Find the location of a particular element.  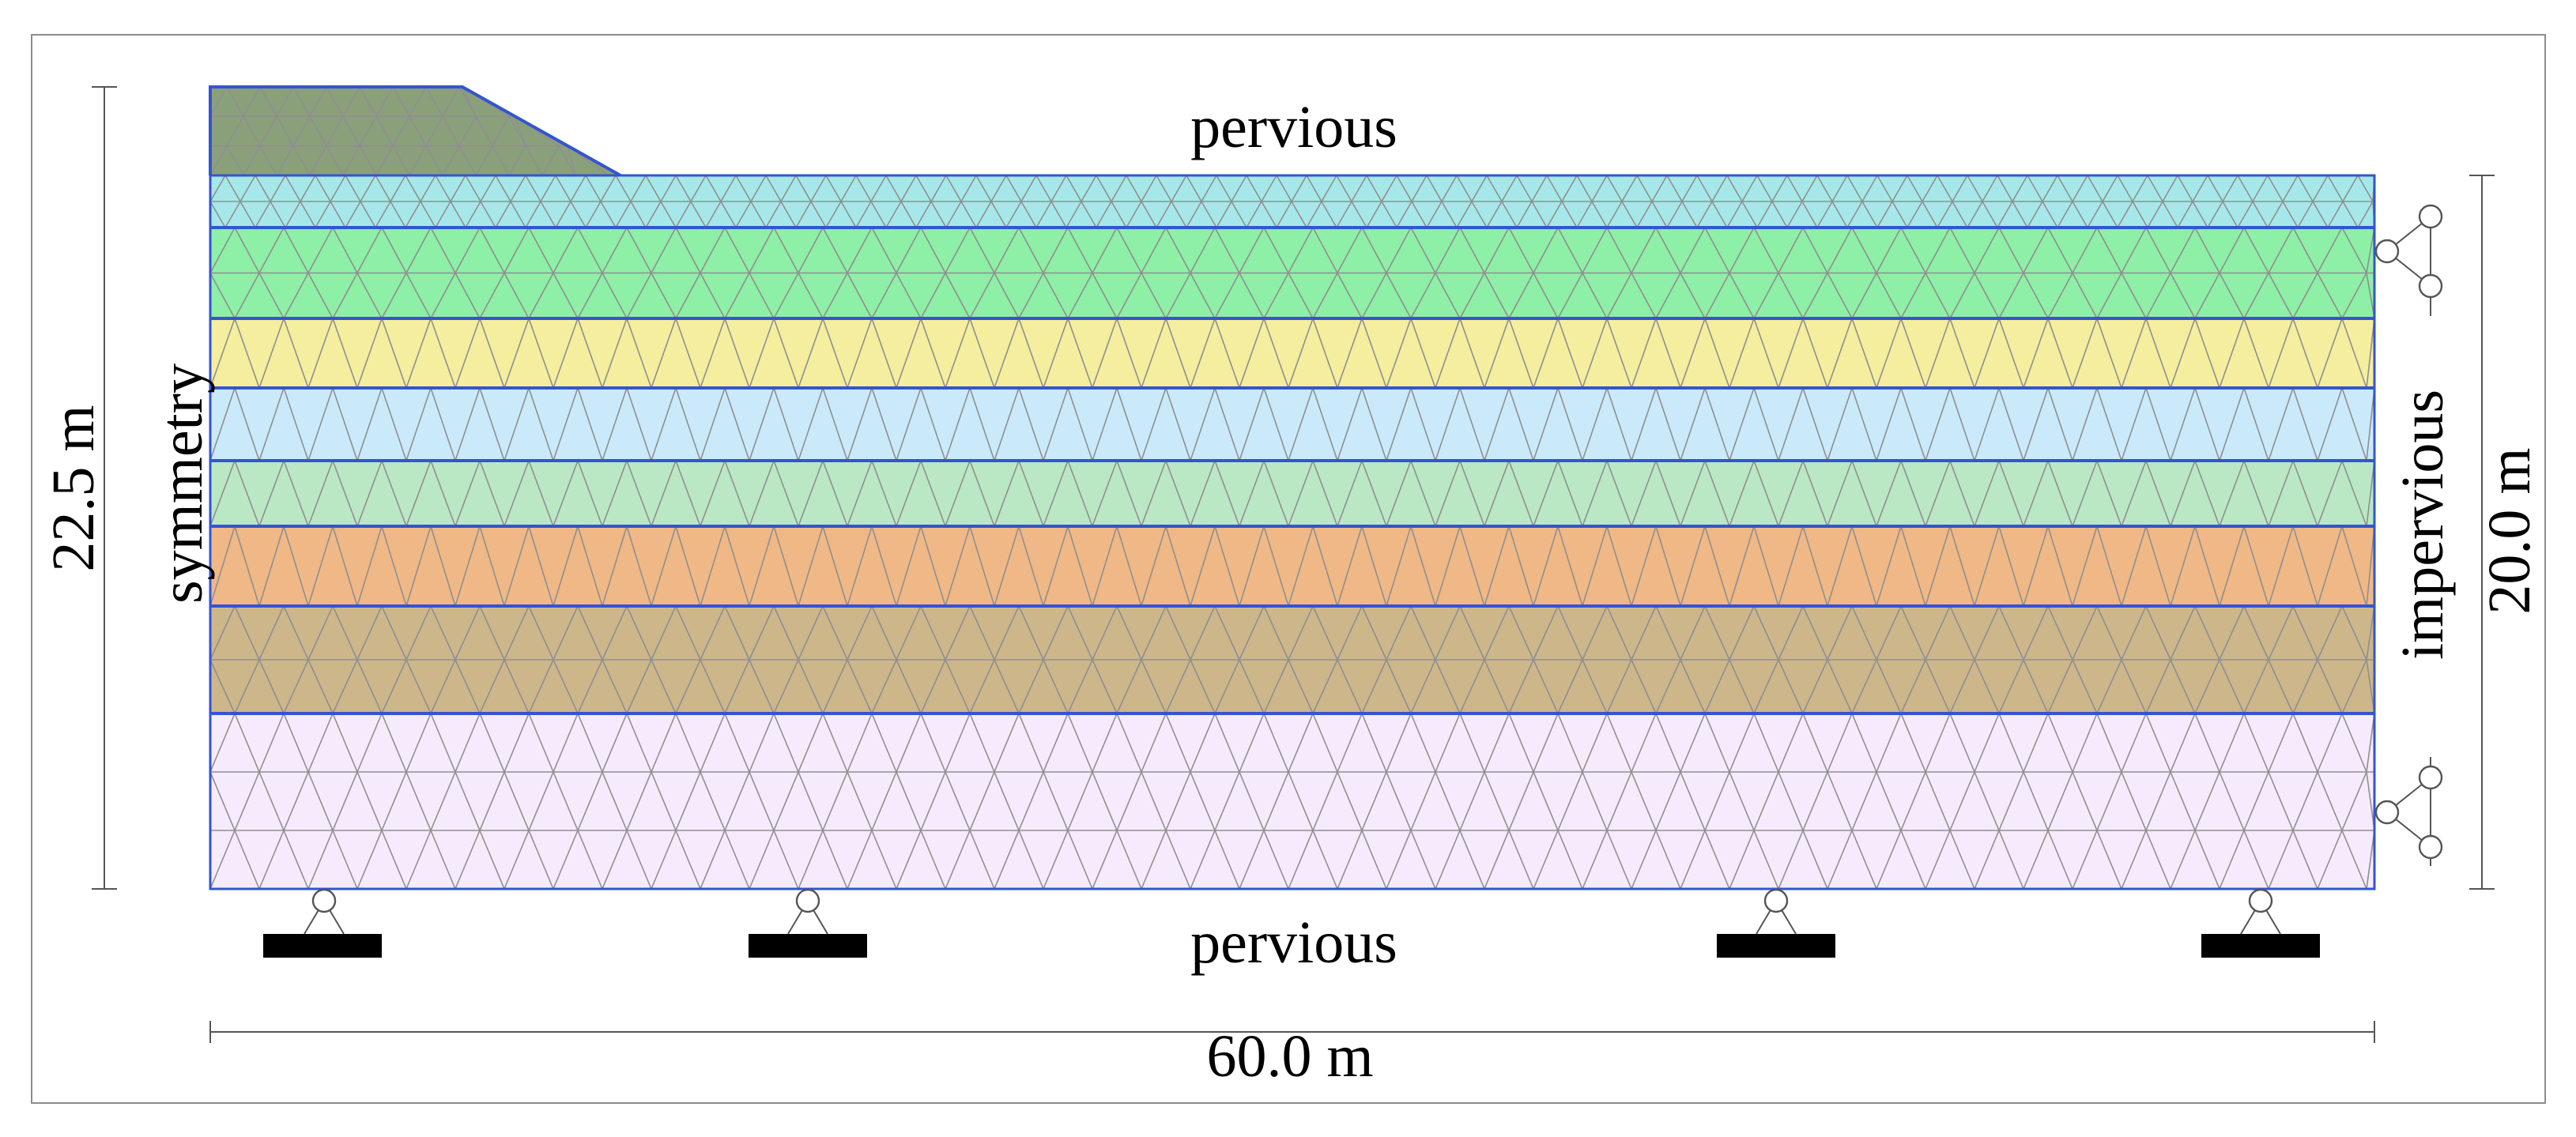

embankment-layer is located at coordinates (415, 131).